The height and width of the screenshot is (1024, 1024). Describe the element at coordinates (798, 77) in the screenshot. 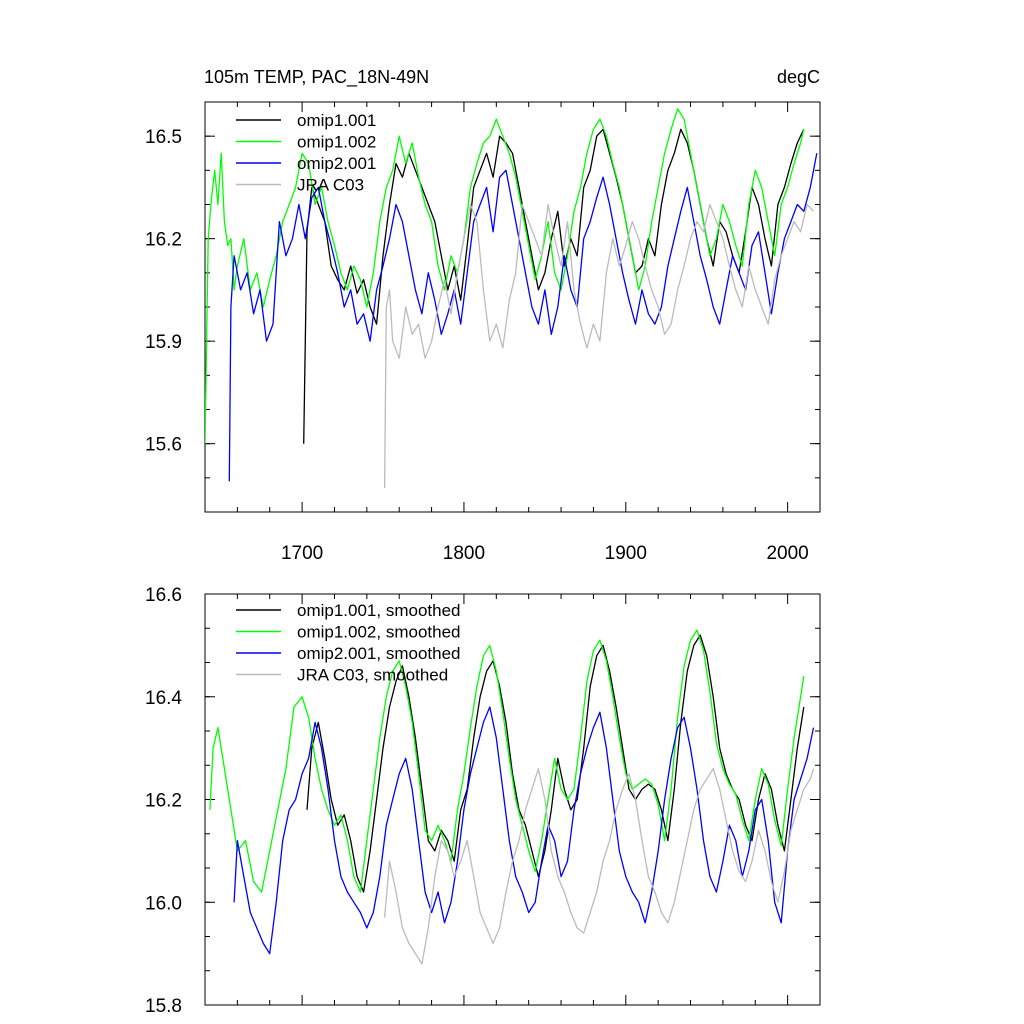

I see `top-panel-units: degC` at that location.